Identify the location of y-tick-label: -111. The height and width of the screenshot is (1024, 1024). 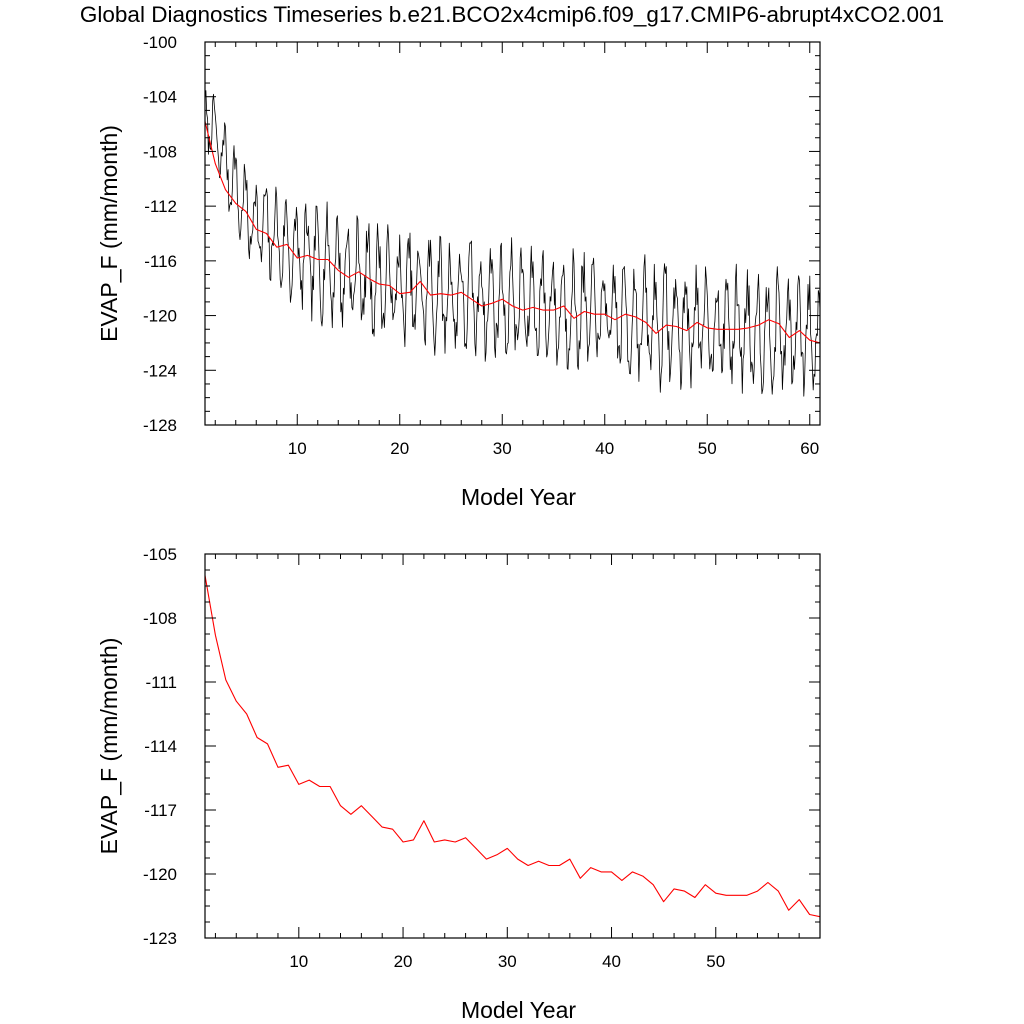
(161, 682).